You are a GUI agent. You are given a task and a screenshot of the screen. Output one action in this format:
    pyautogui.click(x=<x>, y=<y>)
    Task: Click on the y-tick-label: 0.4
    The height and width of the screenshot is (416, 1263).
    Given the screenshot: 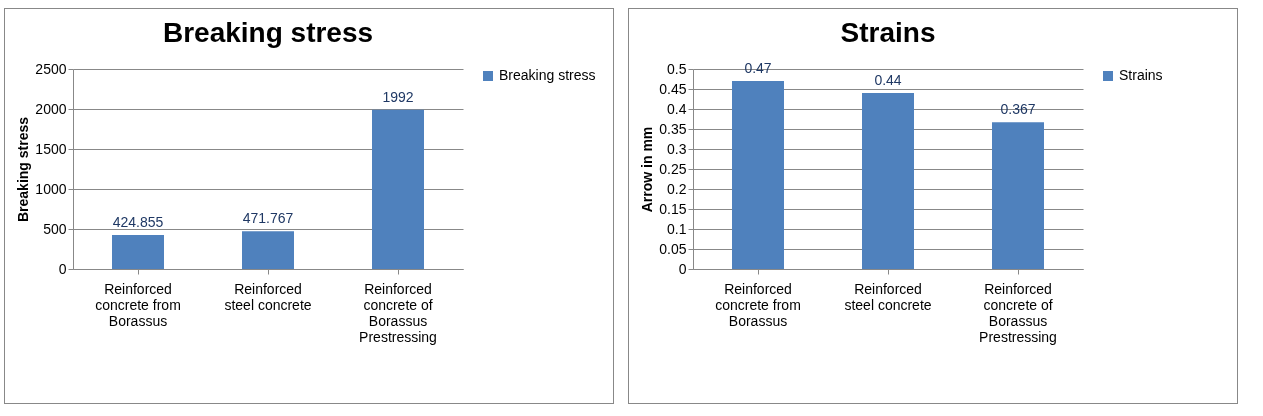 What is the action you would take?
    pyautogui.click(x=677, y=108)
    